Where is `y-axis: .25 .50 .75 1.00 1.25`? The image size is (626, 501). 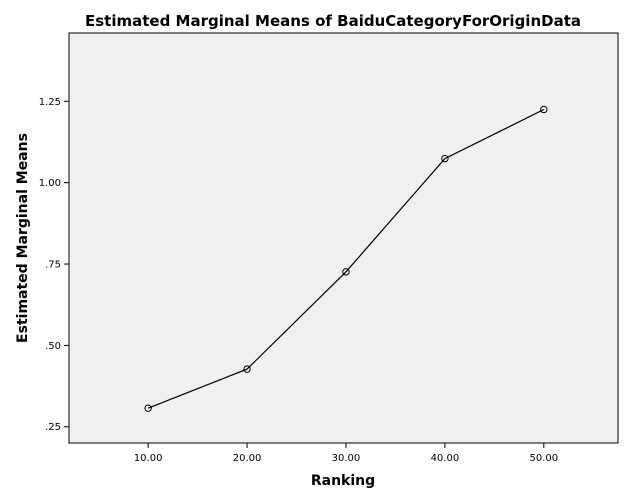
y-axis: .25 .50 .75 1.00 1.25 is located at coordinates (54, 265).